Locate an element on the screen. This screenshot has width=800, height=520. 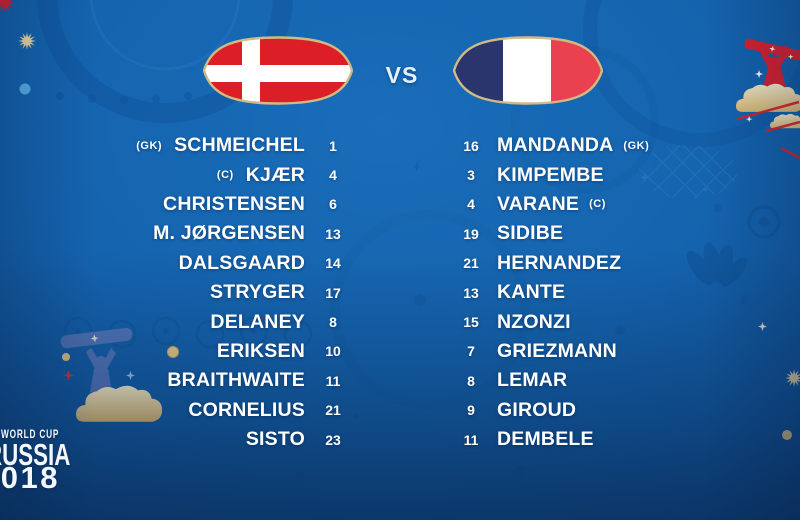
player-name: NZONZI is located at coordinates (534, 321).